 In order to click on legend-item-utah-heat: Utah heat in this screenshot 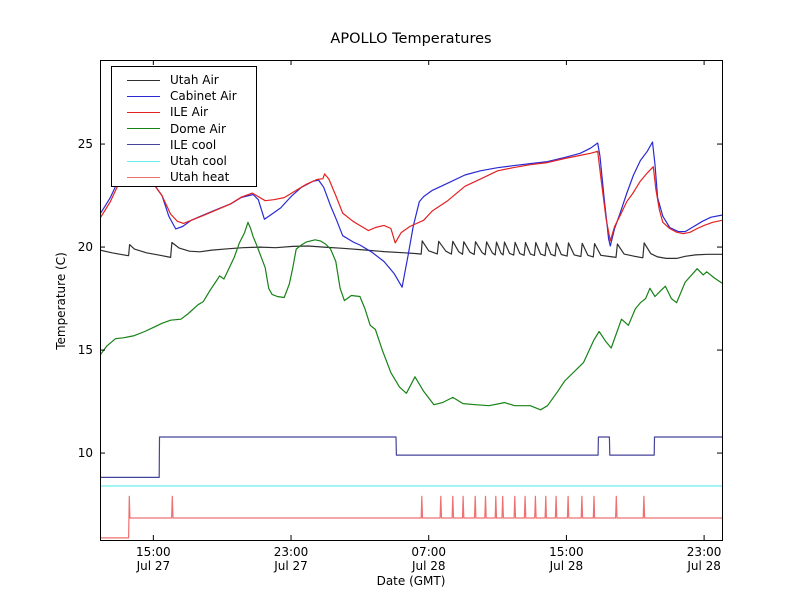, I will do `click(184, 177)`.